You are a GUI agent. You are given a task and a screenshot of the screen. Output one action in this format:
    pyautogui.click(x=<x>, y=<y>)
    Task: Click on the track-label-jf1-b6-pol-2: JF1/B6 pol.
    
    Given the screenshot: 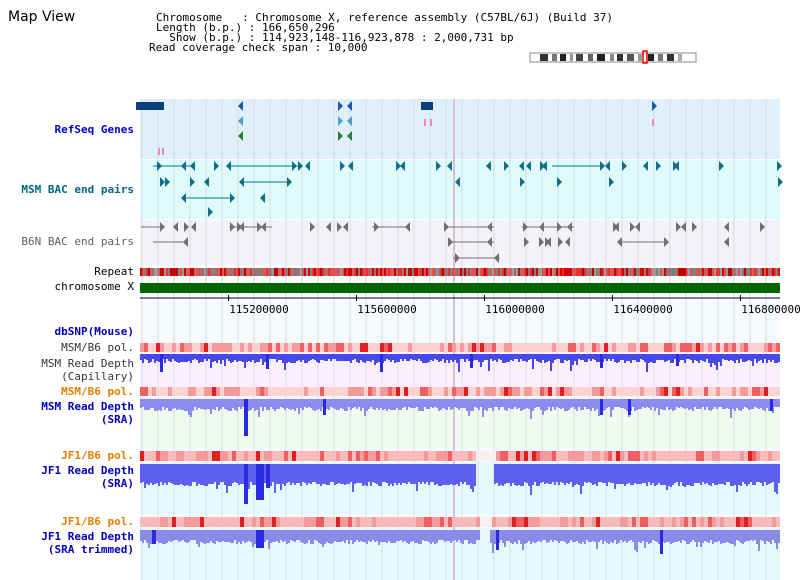 What is the action you would take?
    pyautogui.click(x=97, y=521)
    